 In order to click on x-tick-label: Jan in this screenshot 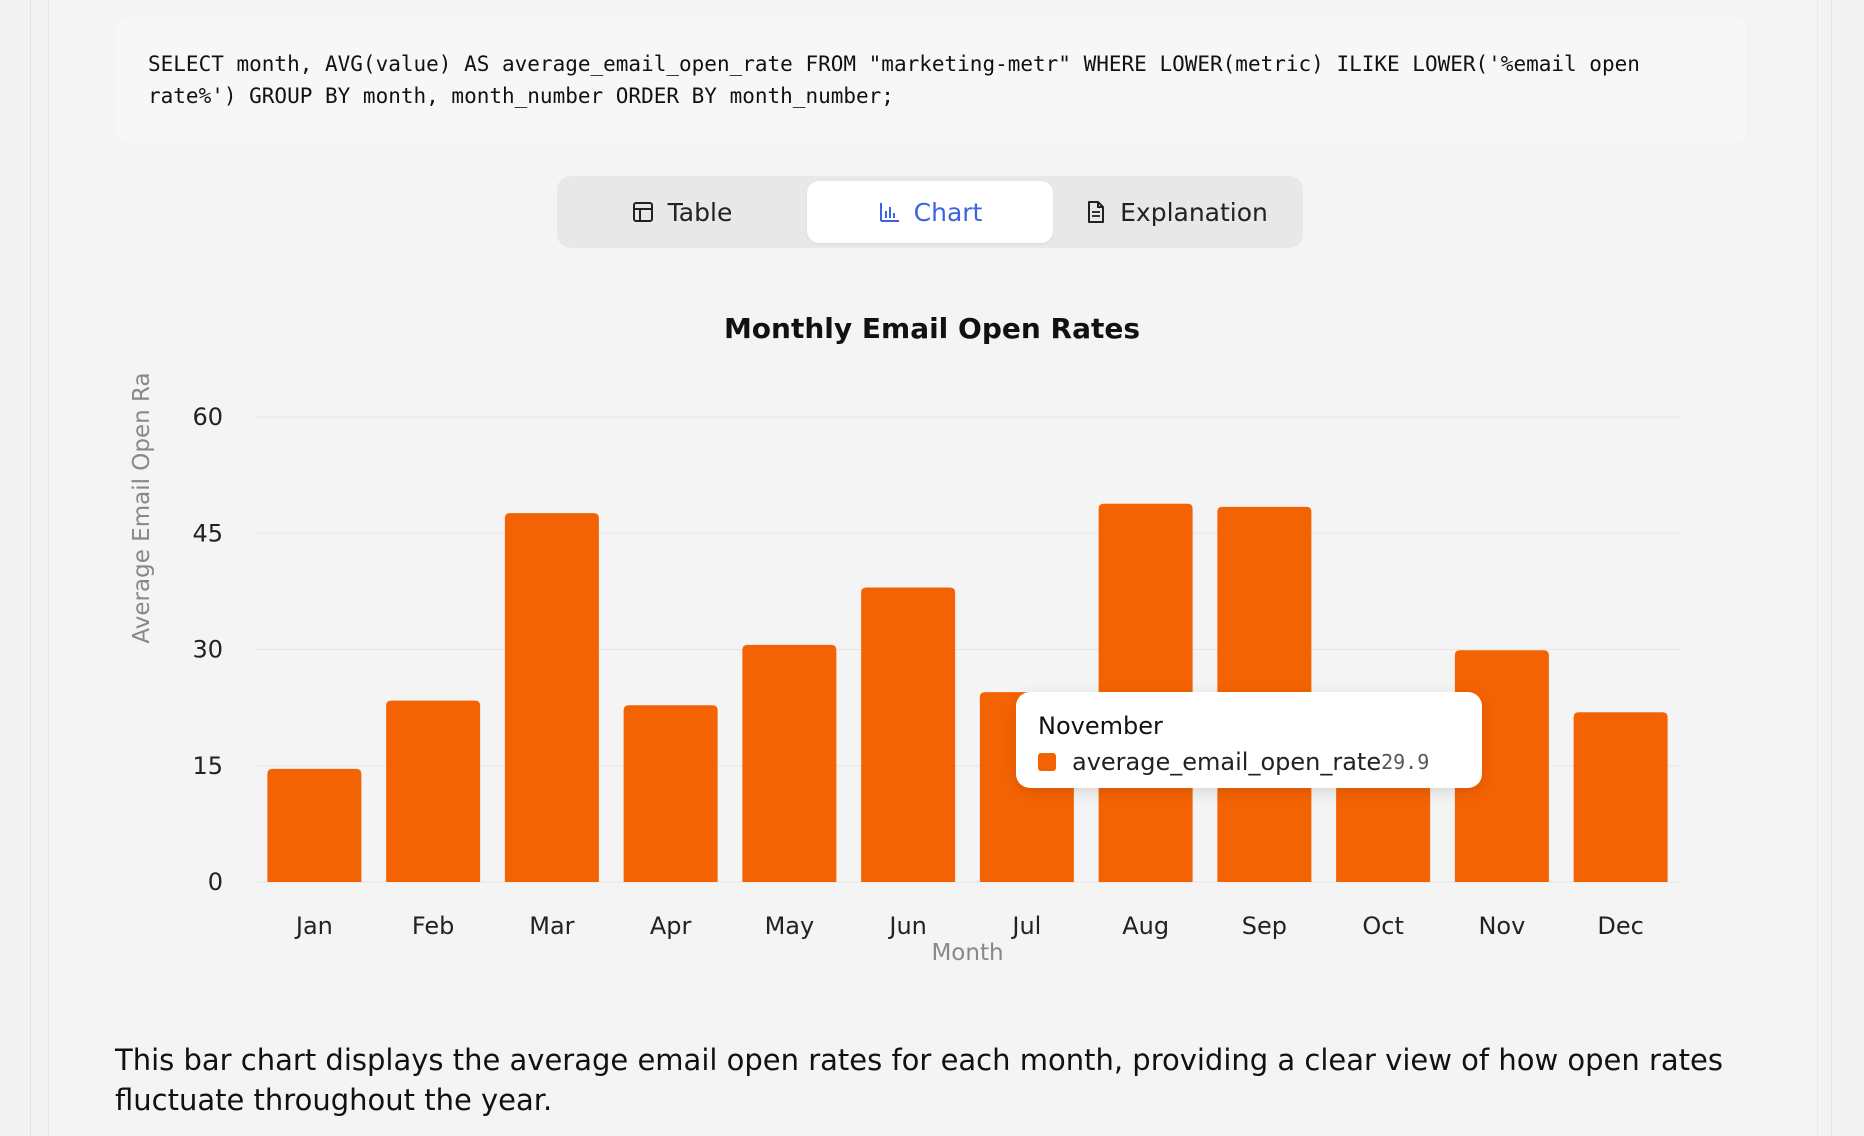, I will do `click(313, 926)`.